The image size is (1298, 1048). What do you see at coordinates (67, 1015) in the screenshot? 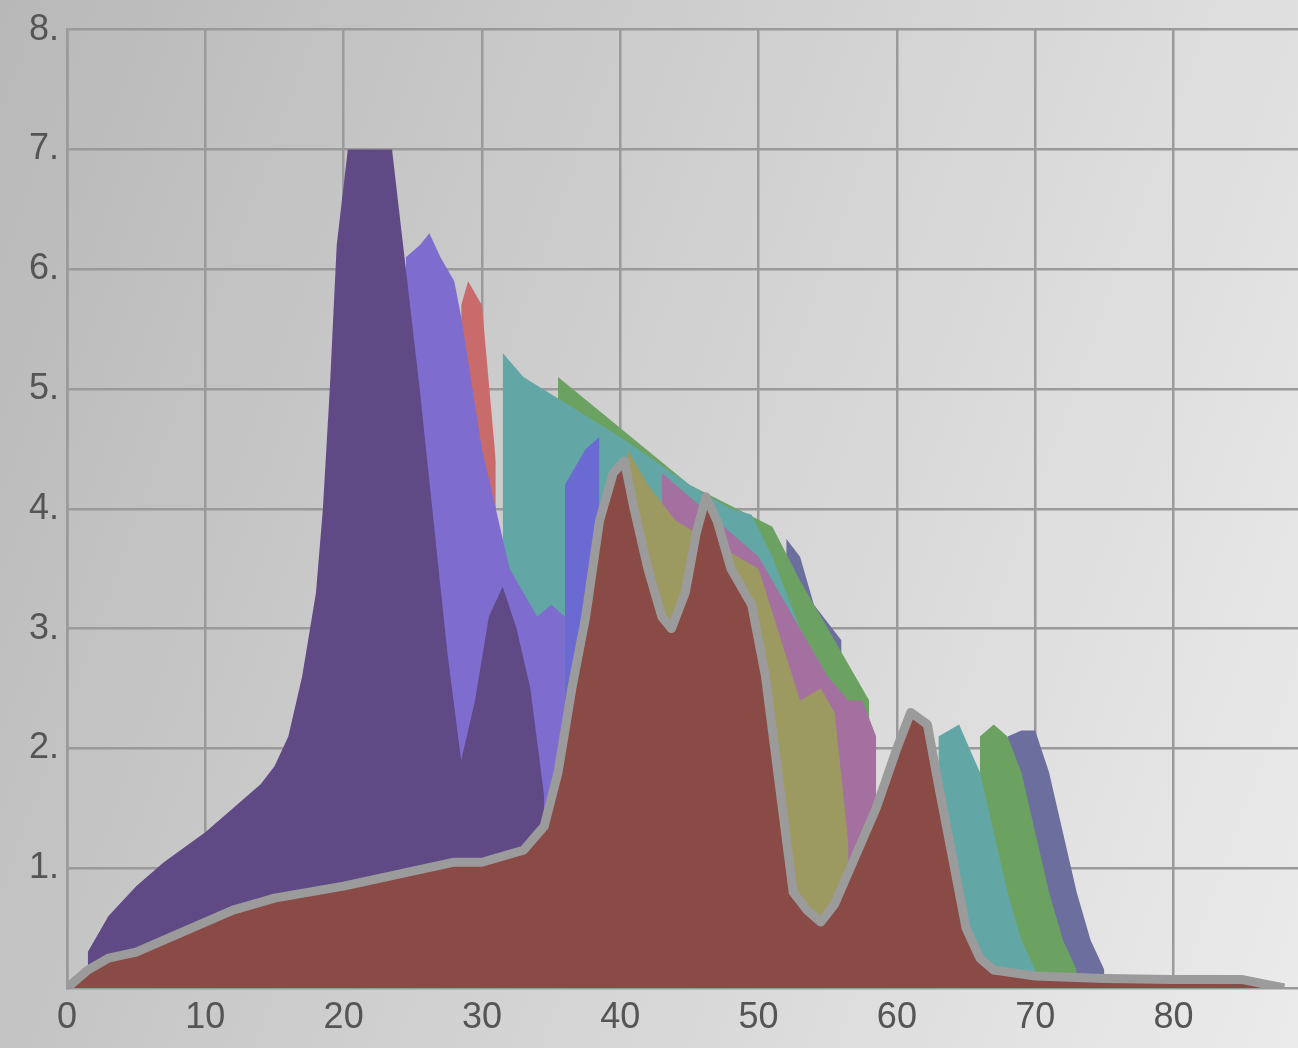
I see `x-tick-label: 0` at bounding box center [67, 1015].